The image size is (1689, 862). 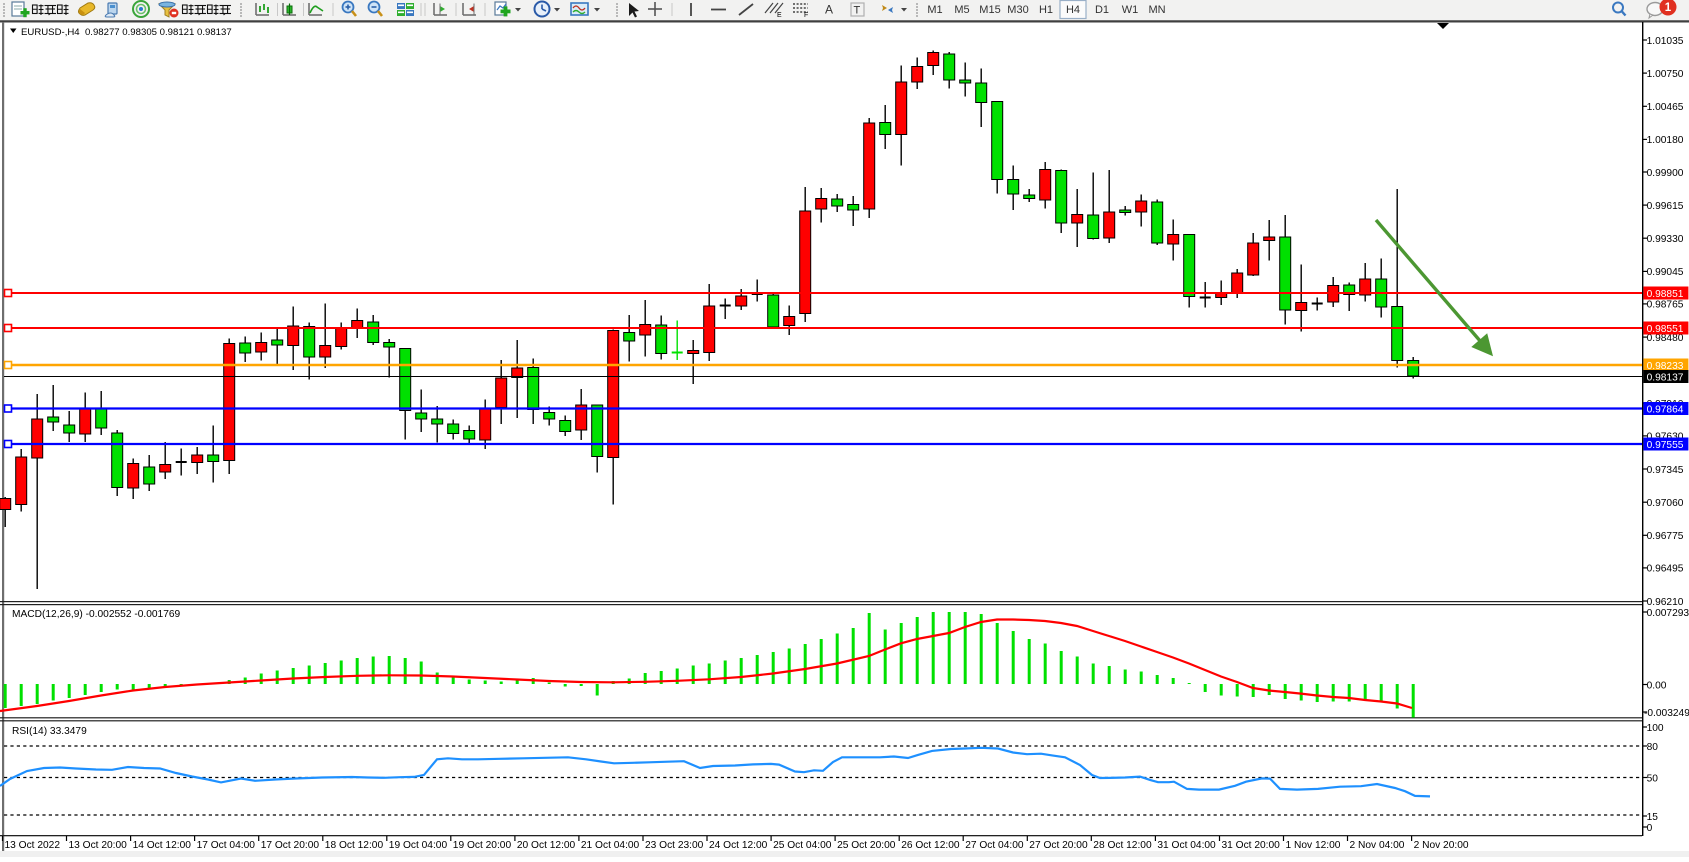 I want to click on svg-text: 100, so click(x=1655, y=728).